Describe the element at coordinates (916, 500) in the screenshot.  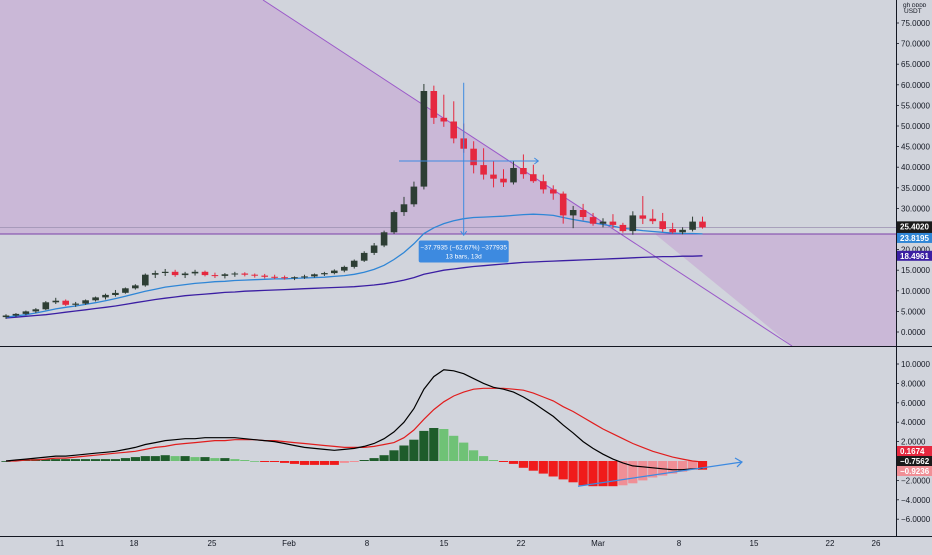
I see `macd-axis-tick-label: −4.0000` at that location.